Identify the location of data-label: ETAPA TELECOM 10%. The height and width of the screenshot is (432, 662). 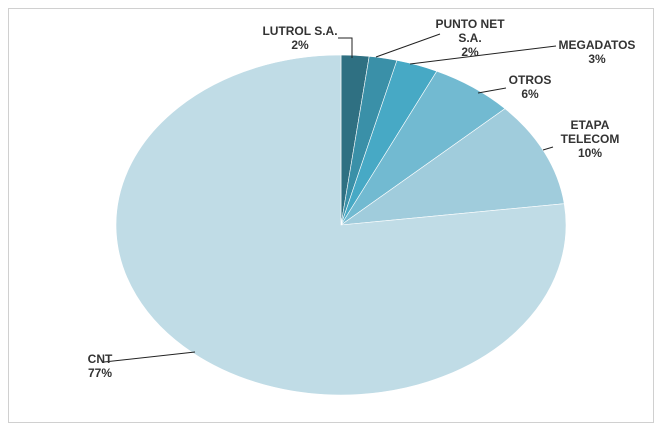
(590, 139).